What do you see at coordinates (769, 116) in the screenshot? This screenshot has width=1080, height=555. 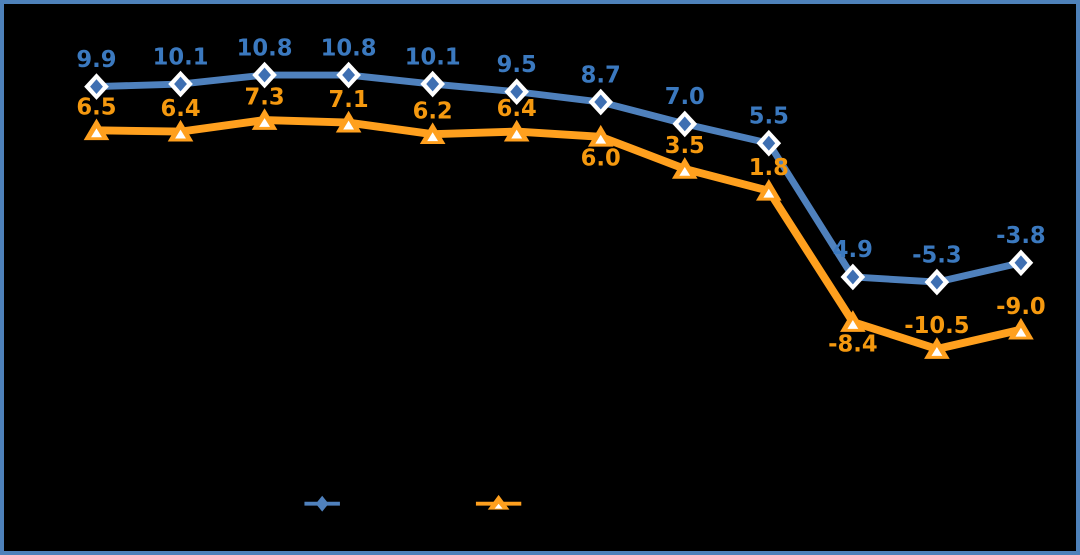 I see `blue-series-data-label: 5.5` at bounding box center [769, 116].